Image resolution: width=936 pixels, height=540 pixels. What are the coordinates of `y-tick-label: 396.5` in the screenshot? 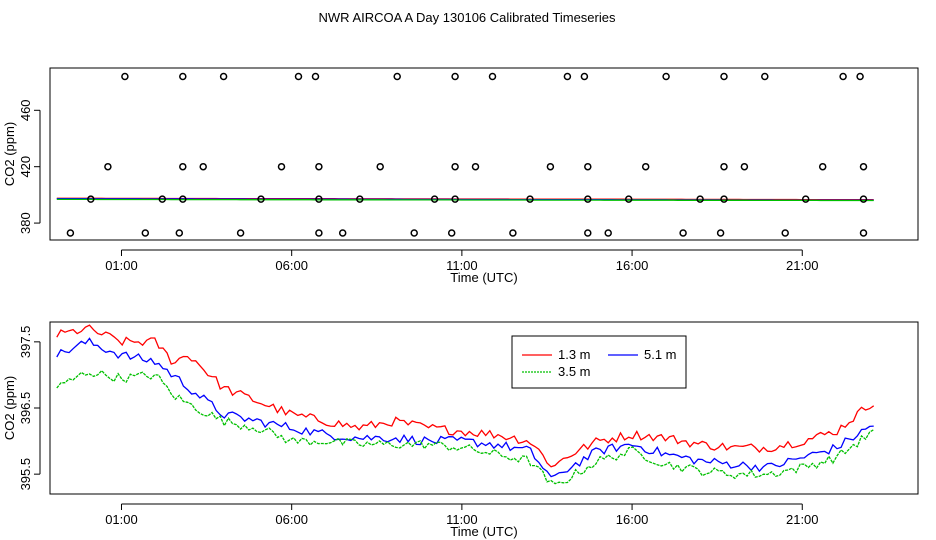 It's located at (25, 408).